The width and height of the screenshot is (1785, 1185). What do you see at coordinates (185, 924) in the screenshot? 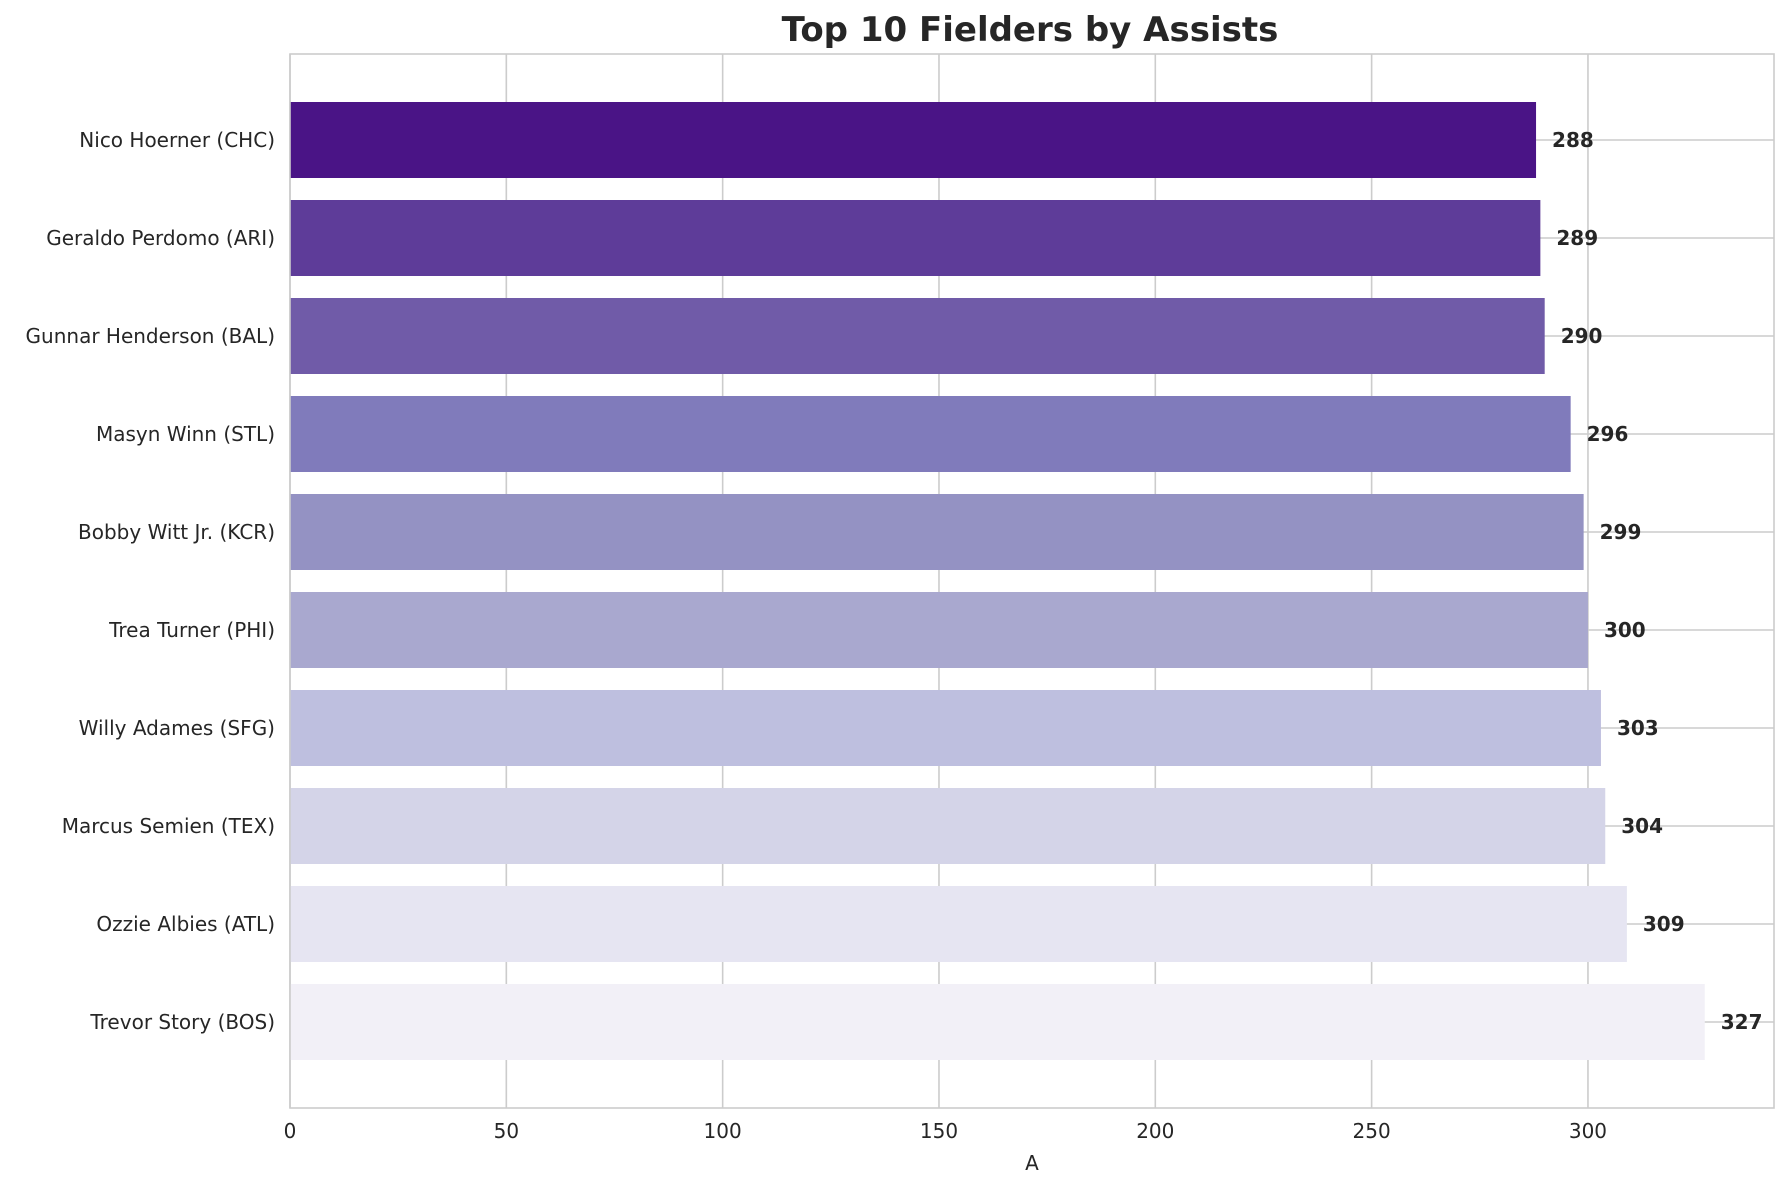
I see `y-tick-label: Ozzie Albies (ATL)` at bounding box center [185, 924].